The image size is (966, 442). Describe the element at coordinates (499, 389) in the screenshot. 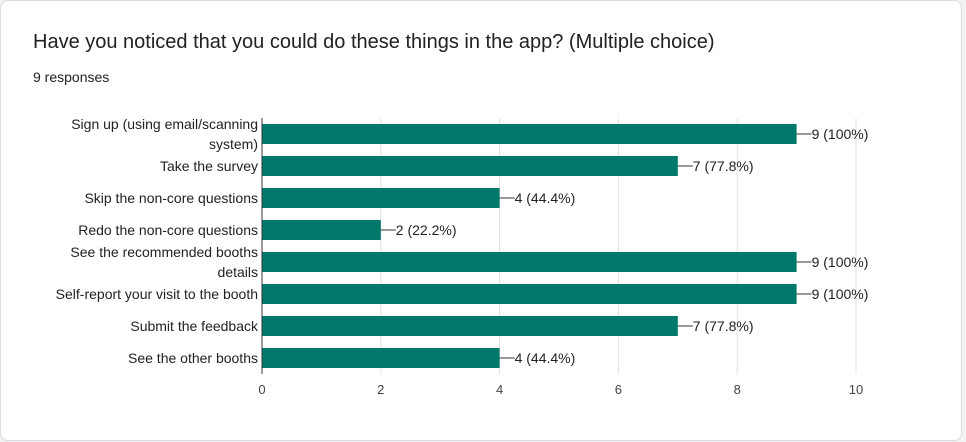

I see `x-tick-label: 4` at that location.